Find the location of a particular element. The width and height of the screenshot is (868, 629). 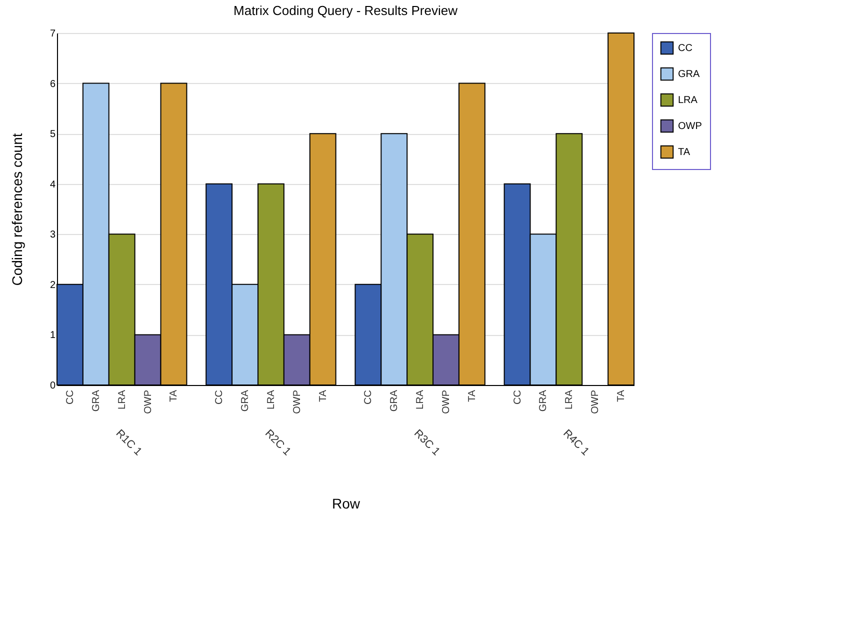

legend-label: LRA is located at coordinates (688, 100).